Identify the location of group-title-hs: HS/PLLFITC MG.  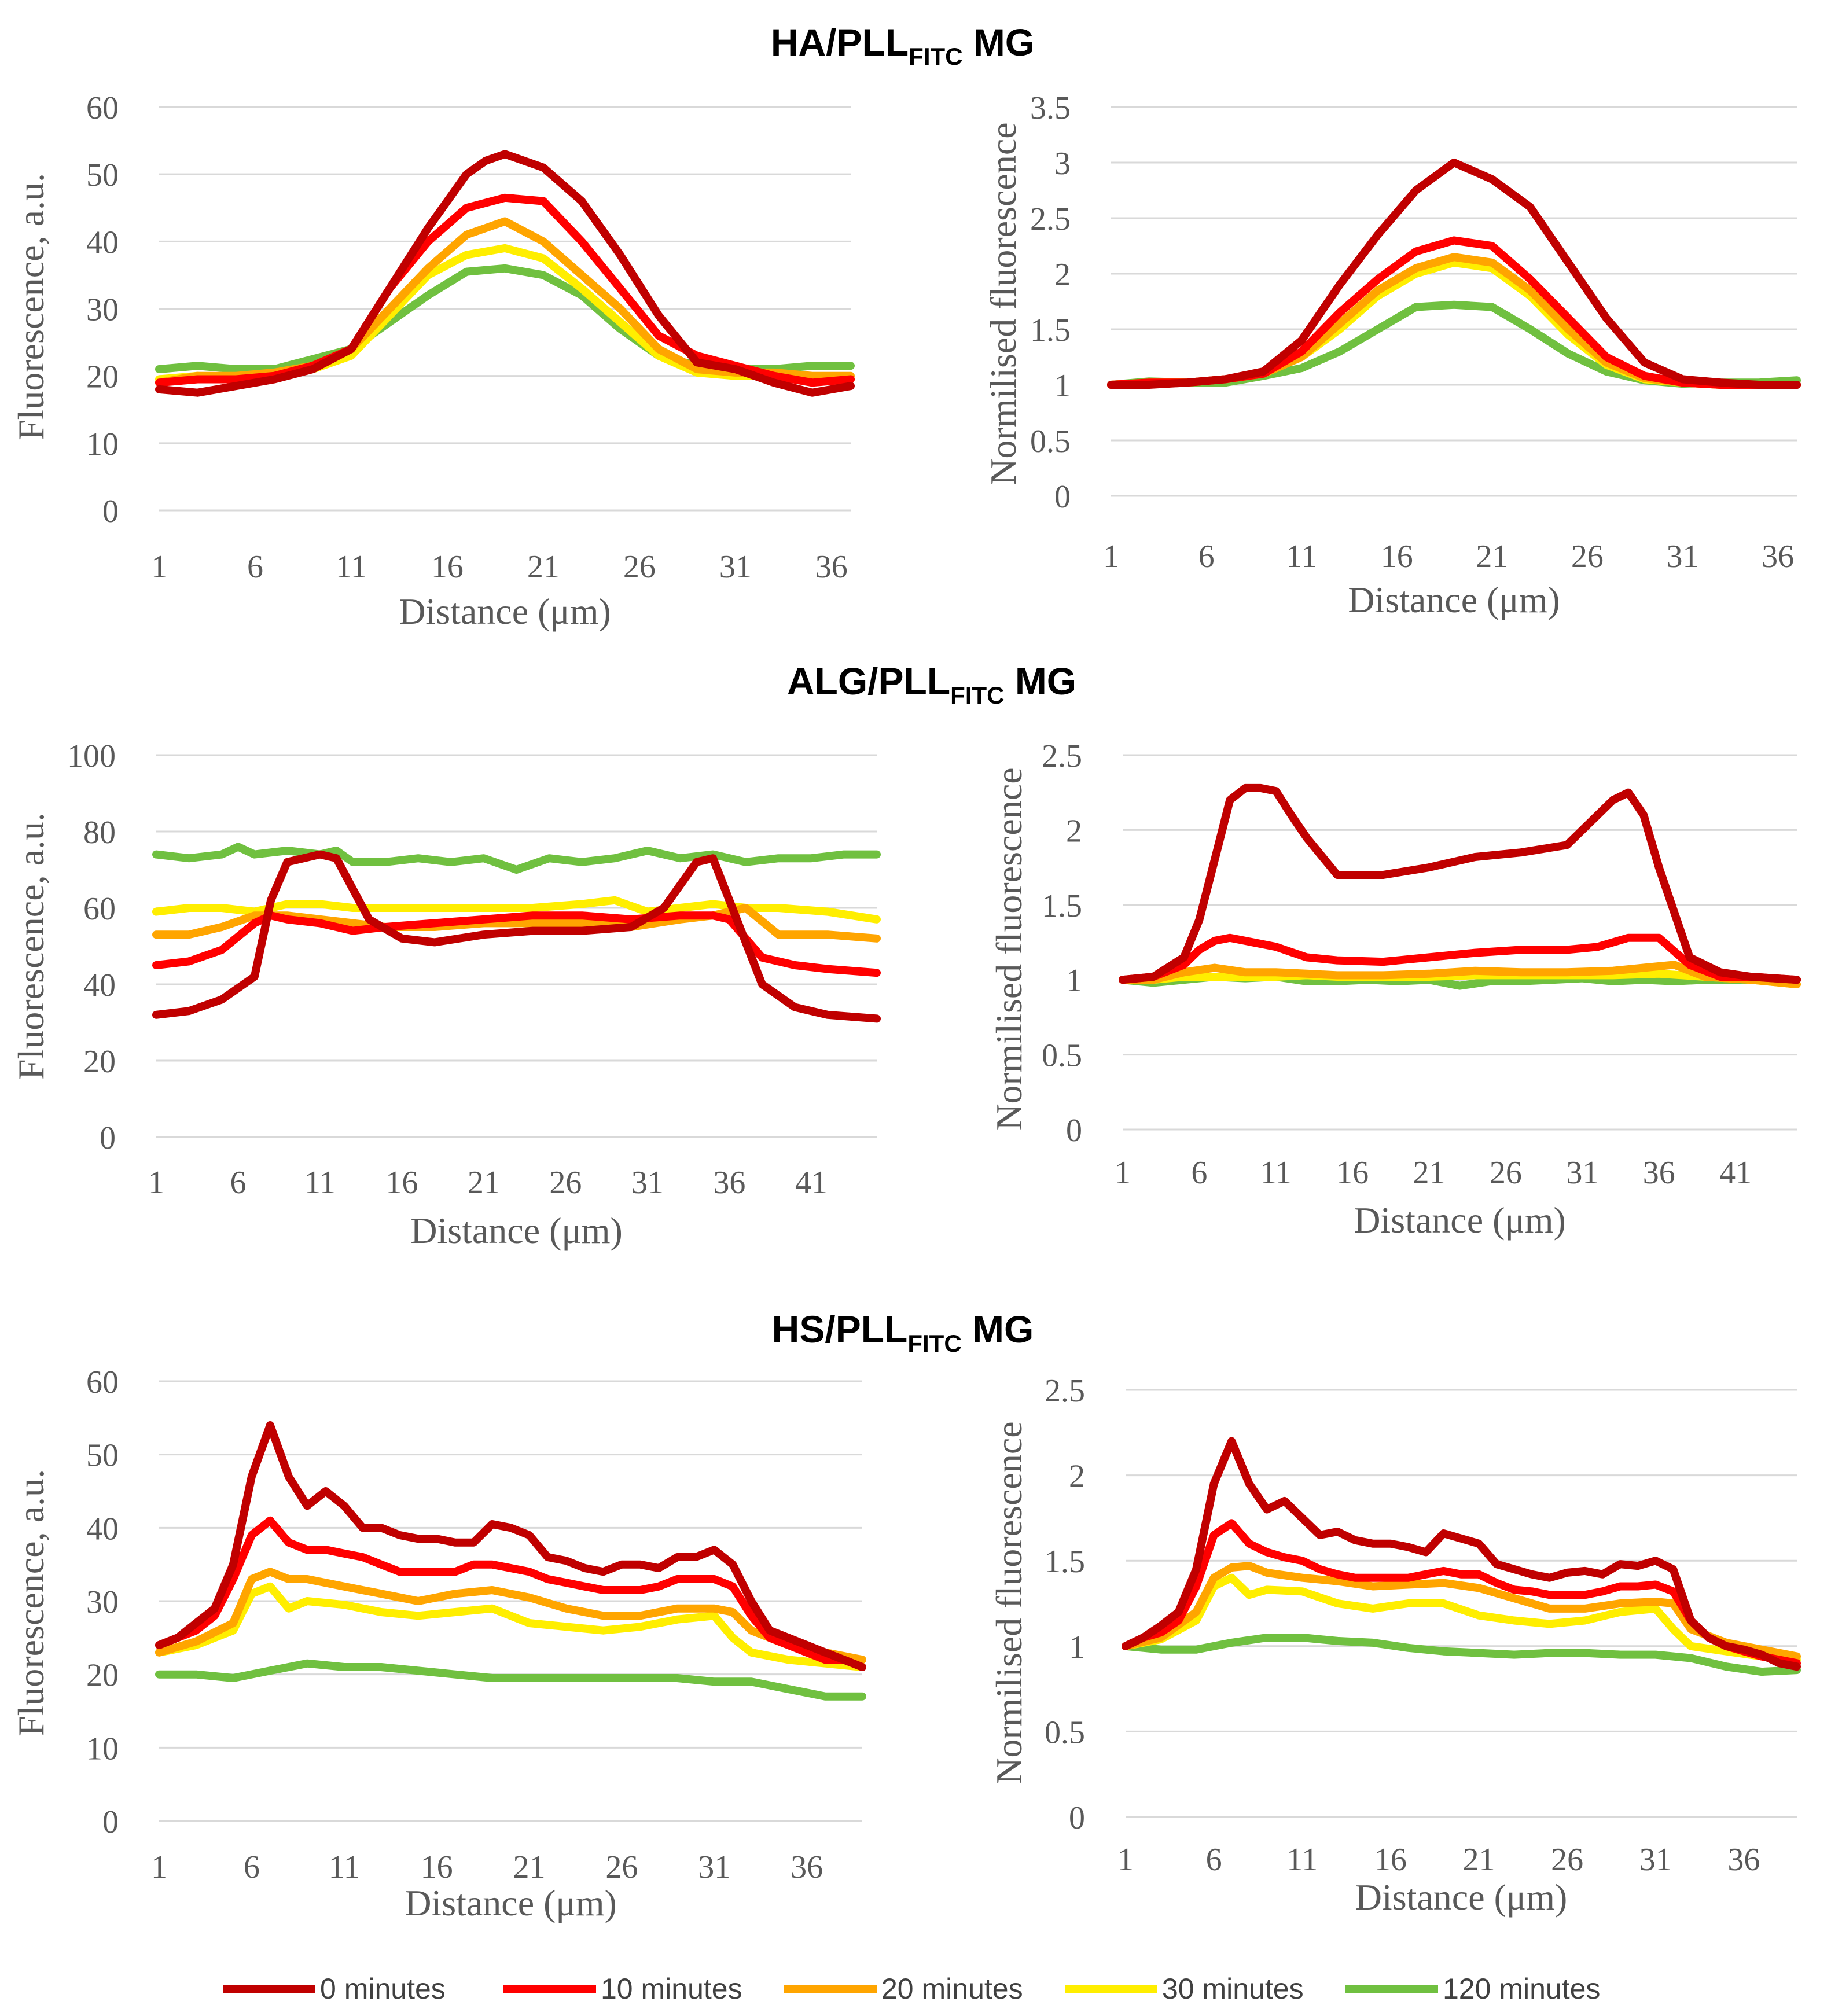
(903, 1332).